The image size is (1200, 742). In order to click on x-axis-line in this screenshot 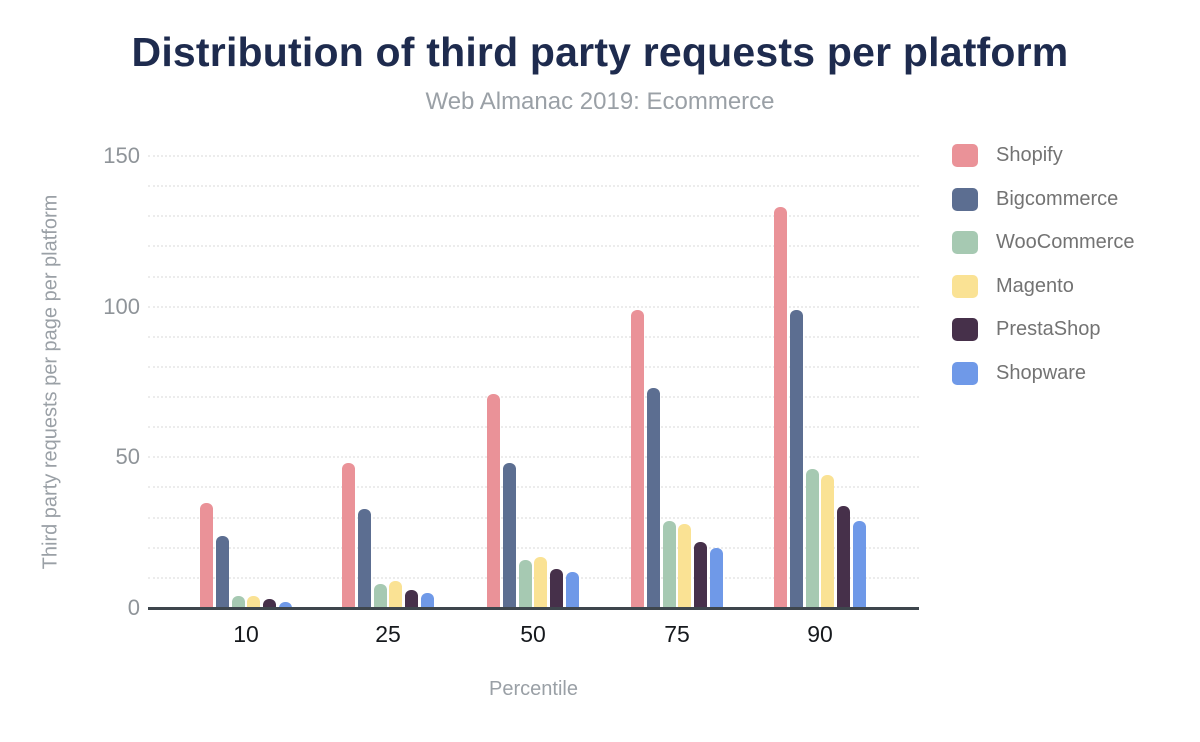, I will do `click(533, 608)`.